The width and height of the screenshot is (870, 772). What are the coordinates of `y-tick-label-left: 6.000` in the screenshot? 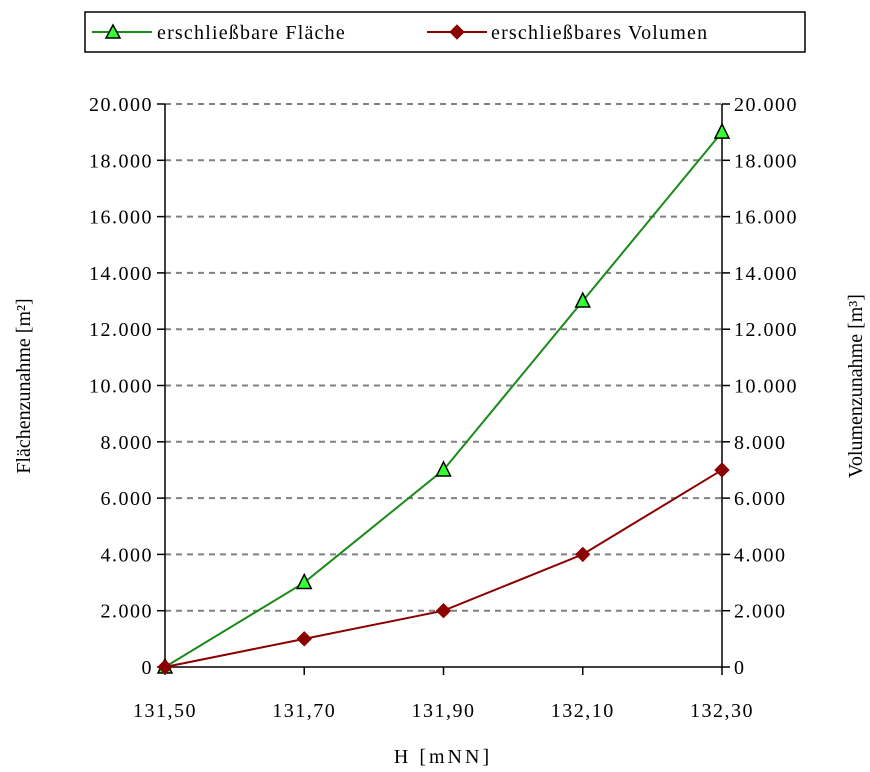 It's located at (127, 499).